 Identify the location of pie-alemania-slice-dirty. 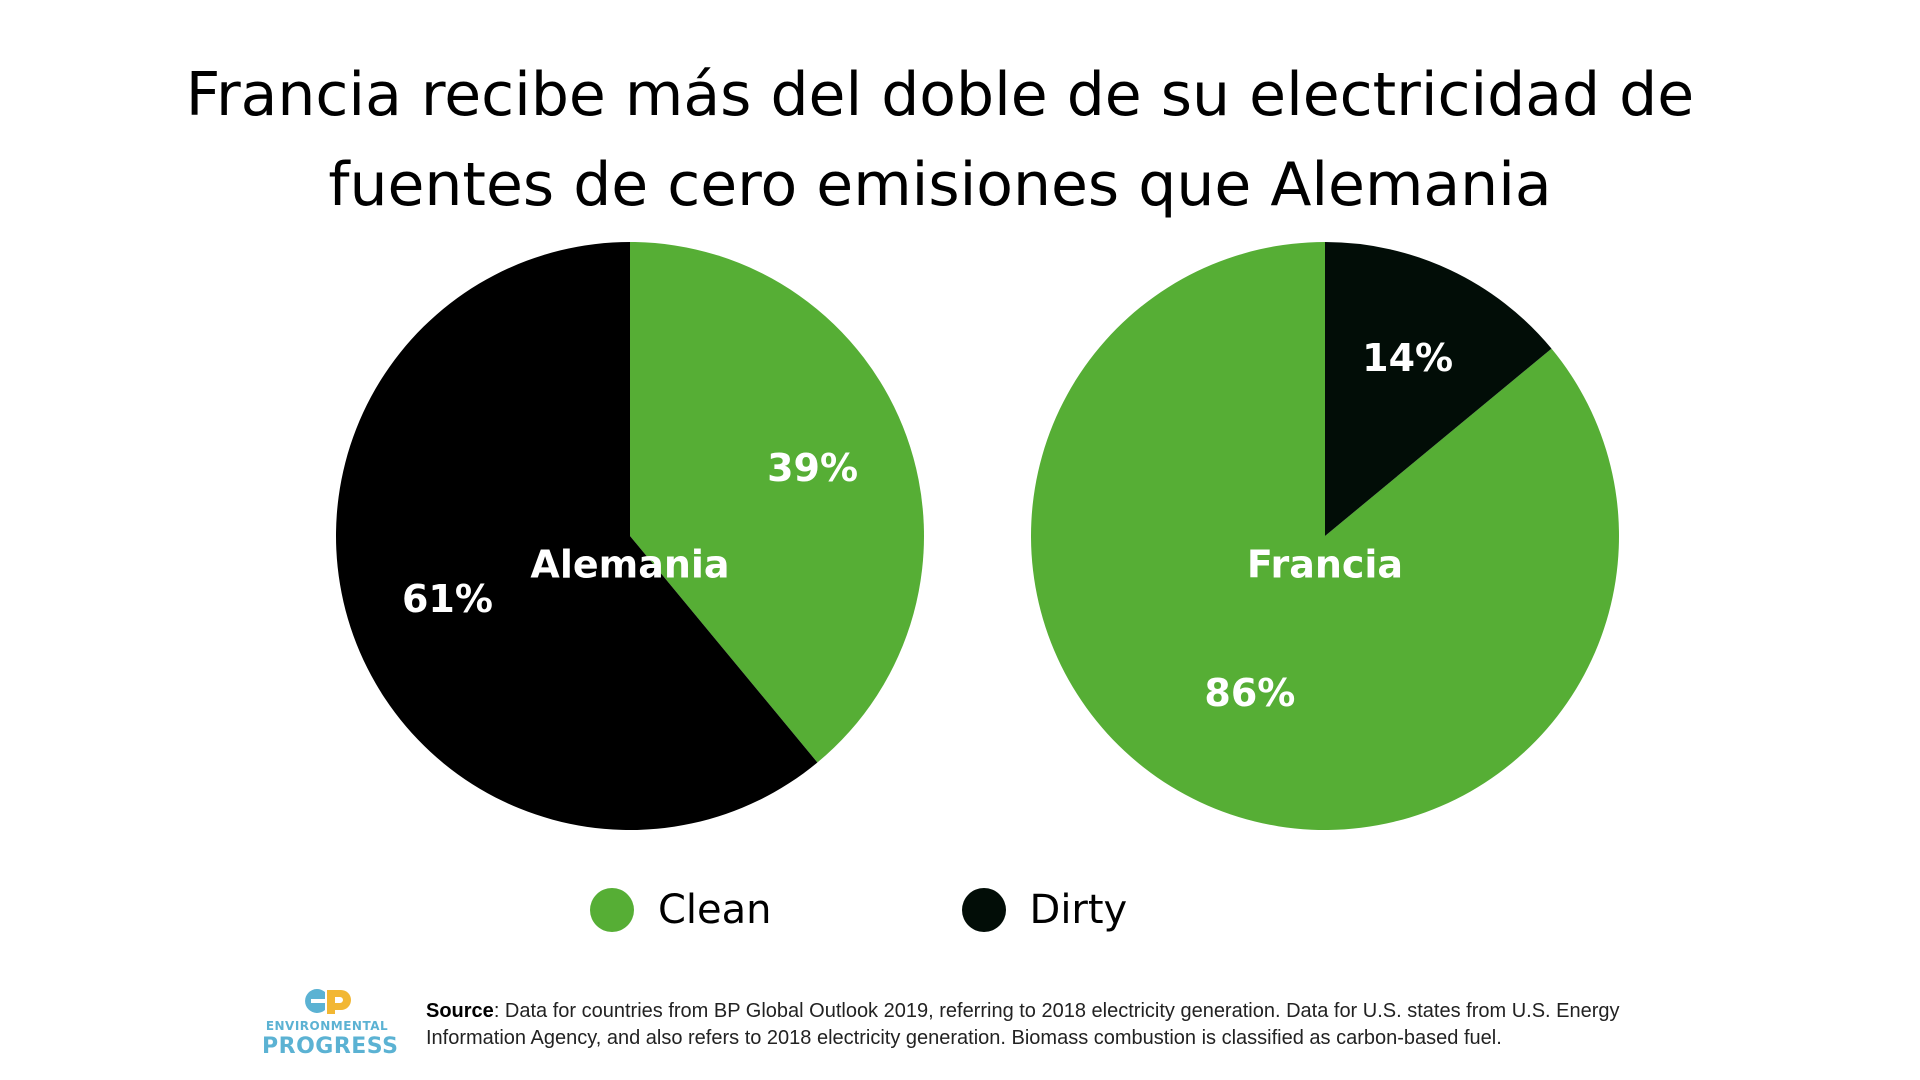
(576, 536).